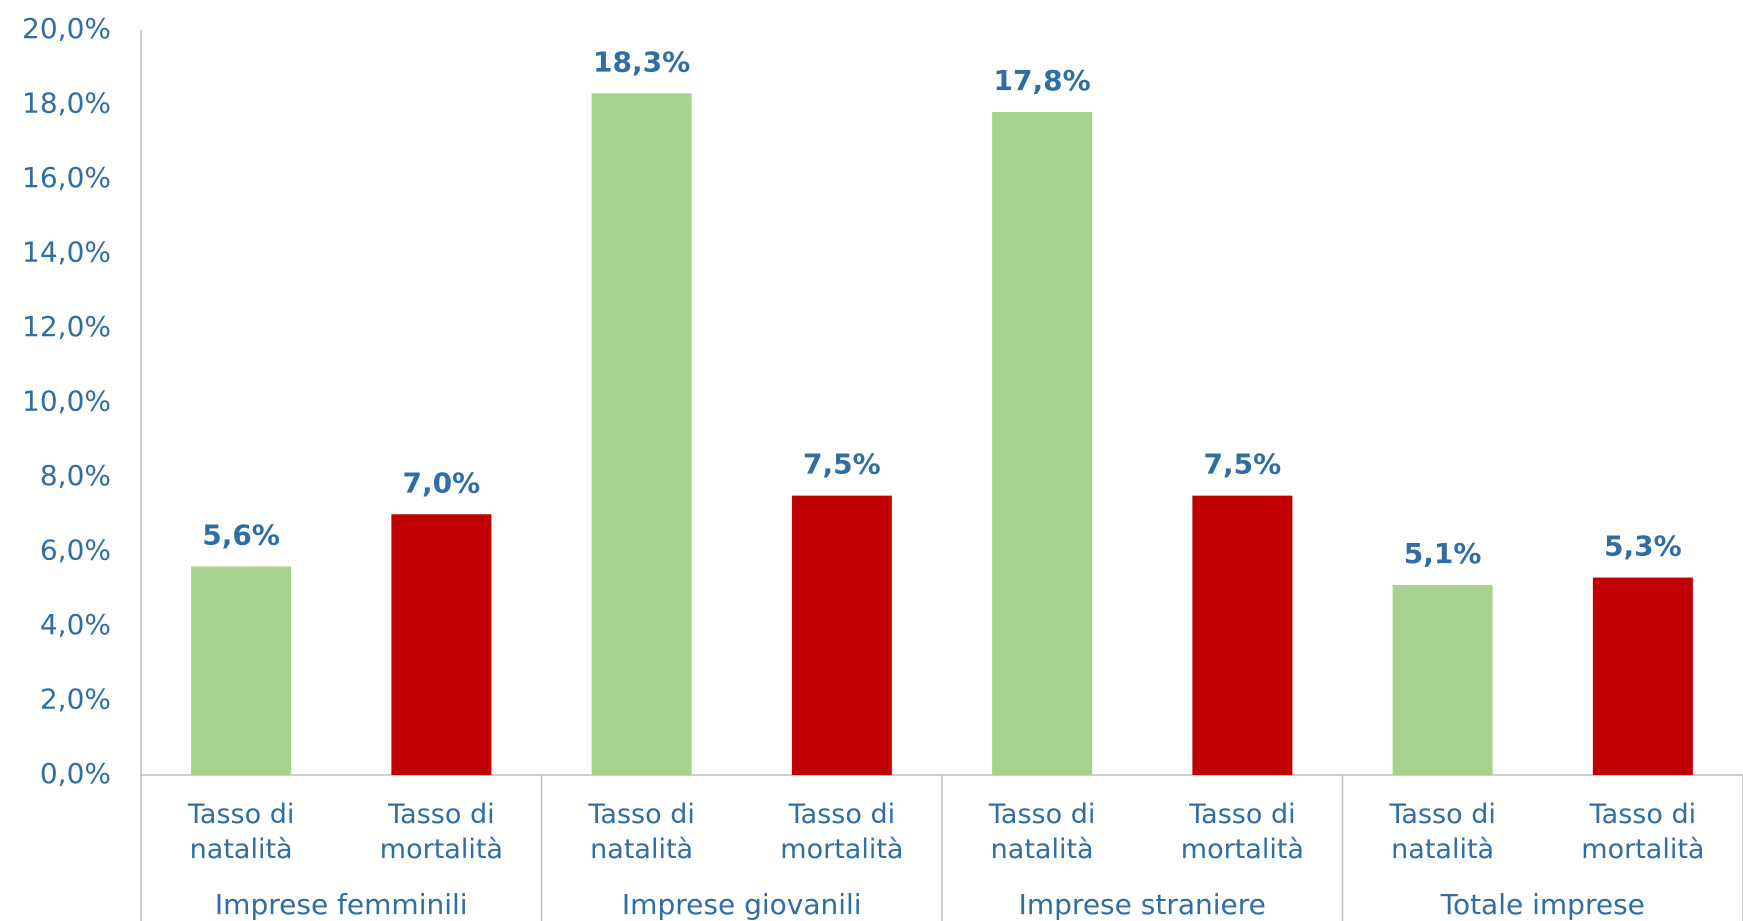  I want to click on group-label: Totale imprese, so click(1542, 904).